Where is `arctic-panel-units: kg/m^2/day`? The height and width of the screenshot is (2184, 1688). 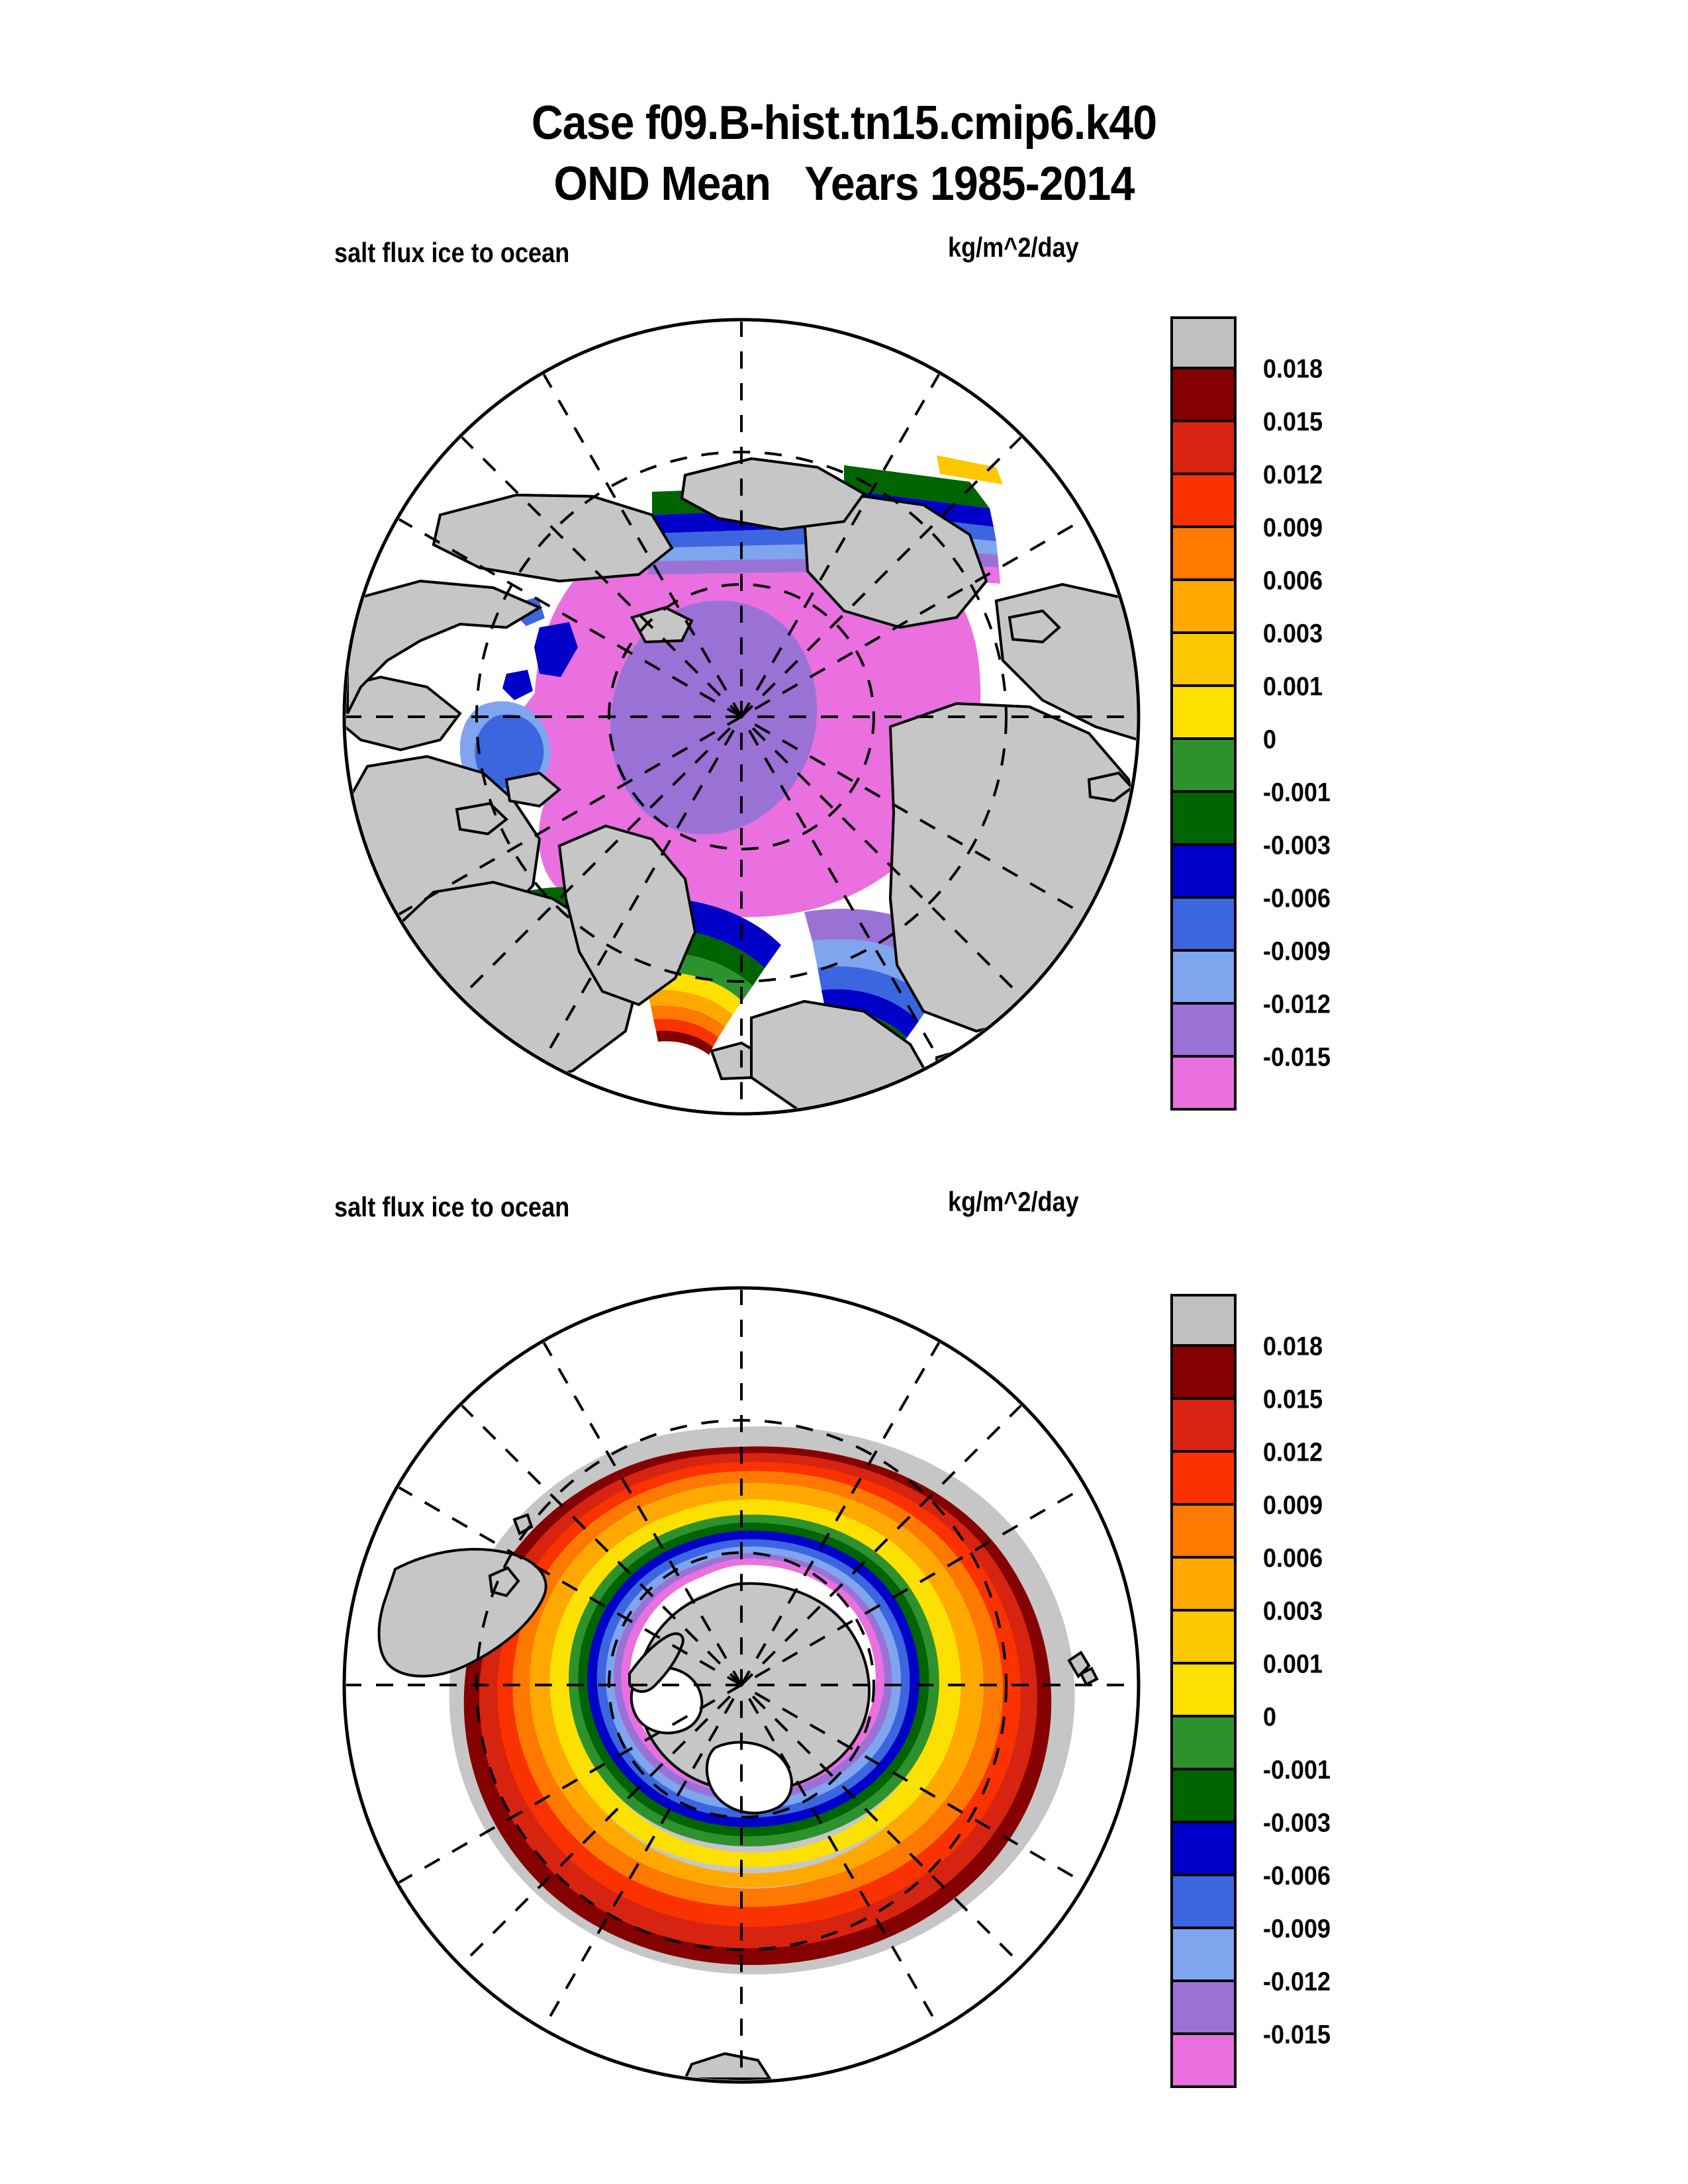
arctic-panel-units: kg/m^2/day is located at coordinates (1013, 247).